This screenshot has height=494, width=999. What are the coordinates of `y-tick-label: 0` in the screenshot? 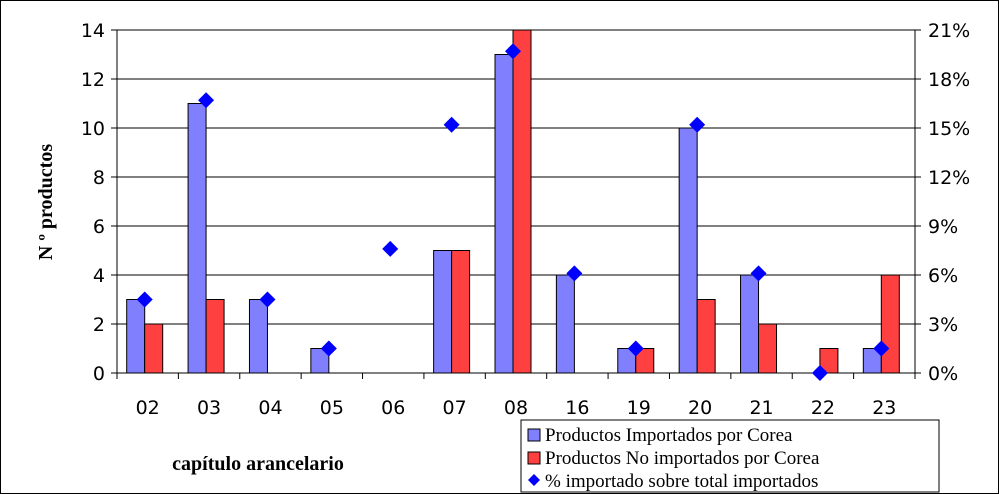 It's located at (99, 374).